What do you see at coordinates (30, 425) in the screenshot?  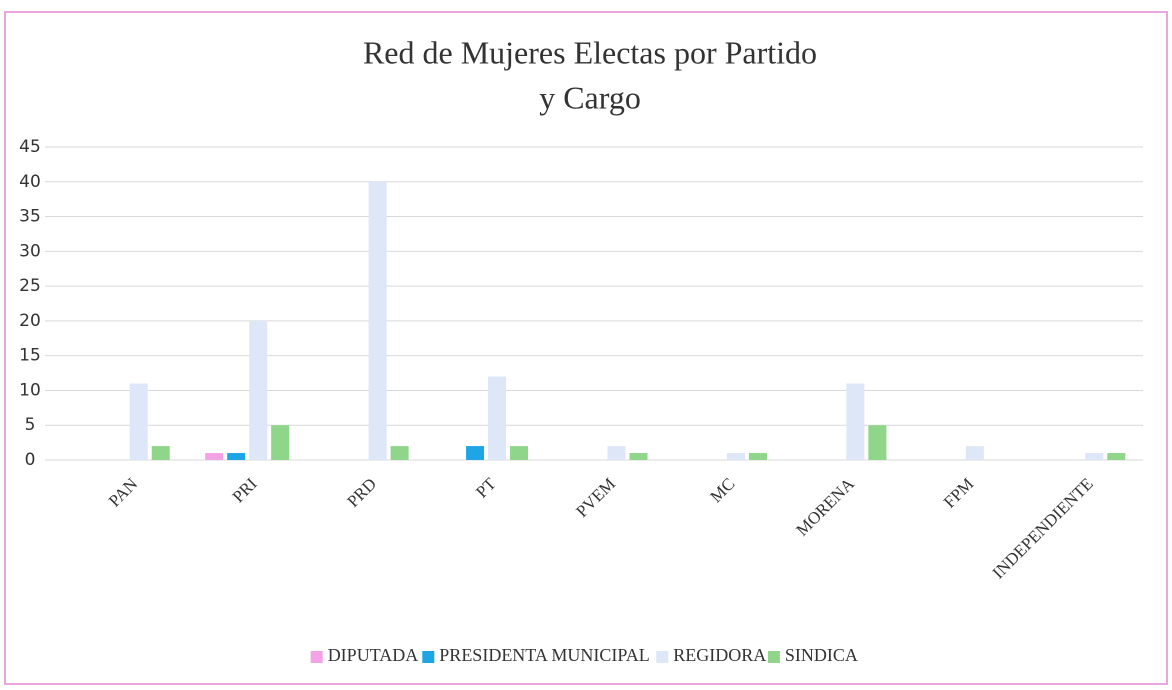 I see `y-tick-label: 5` at bounding box center [30, 425].